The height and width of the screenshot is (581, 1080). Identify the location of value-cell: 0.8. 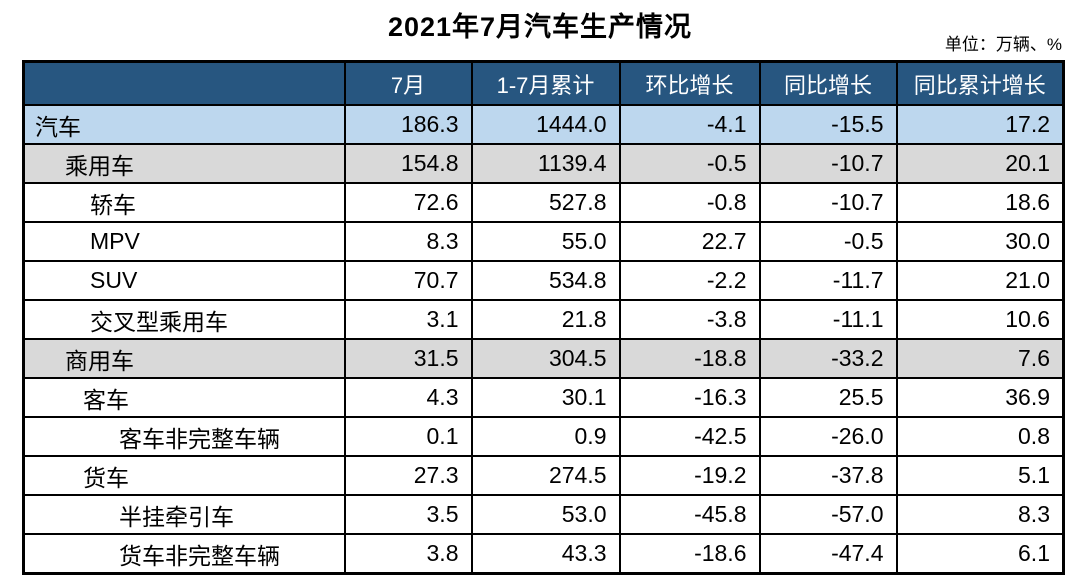
(980, 436).